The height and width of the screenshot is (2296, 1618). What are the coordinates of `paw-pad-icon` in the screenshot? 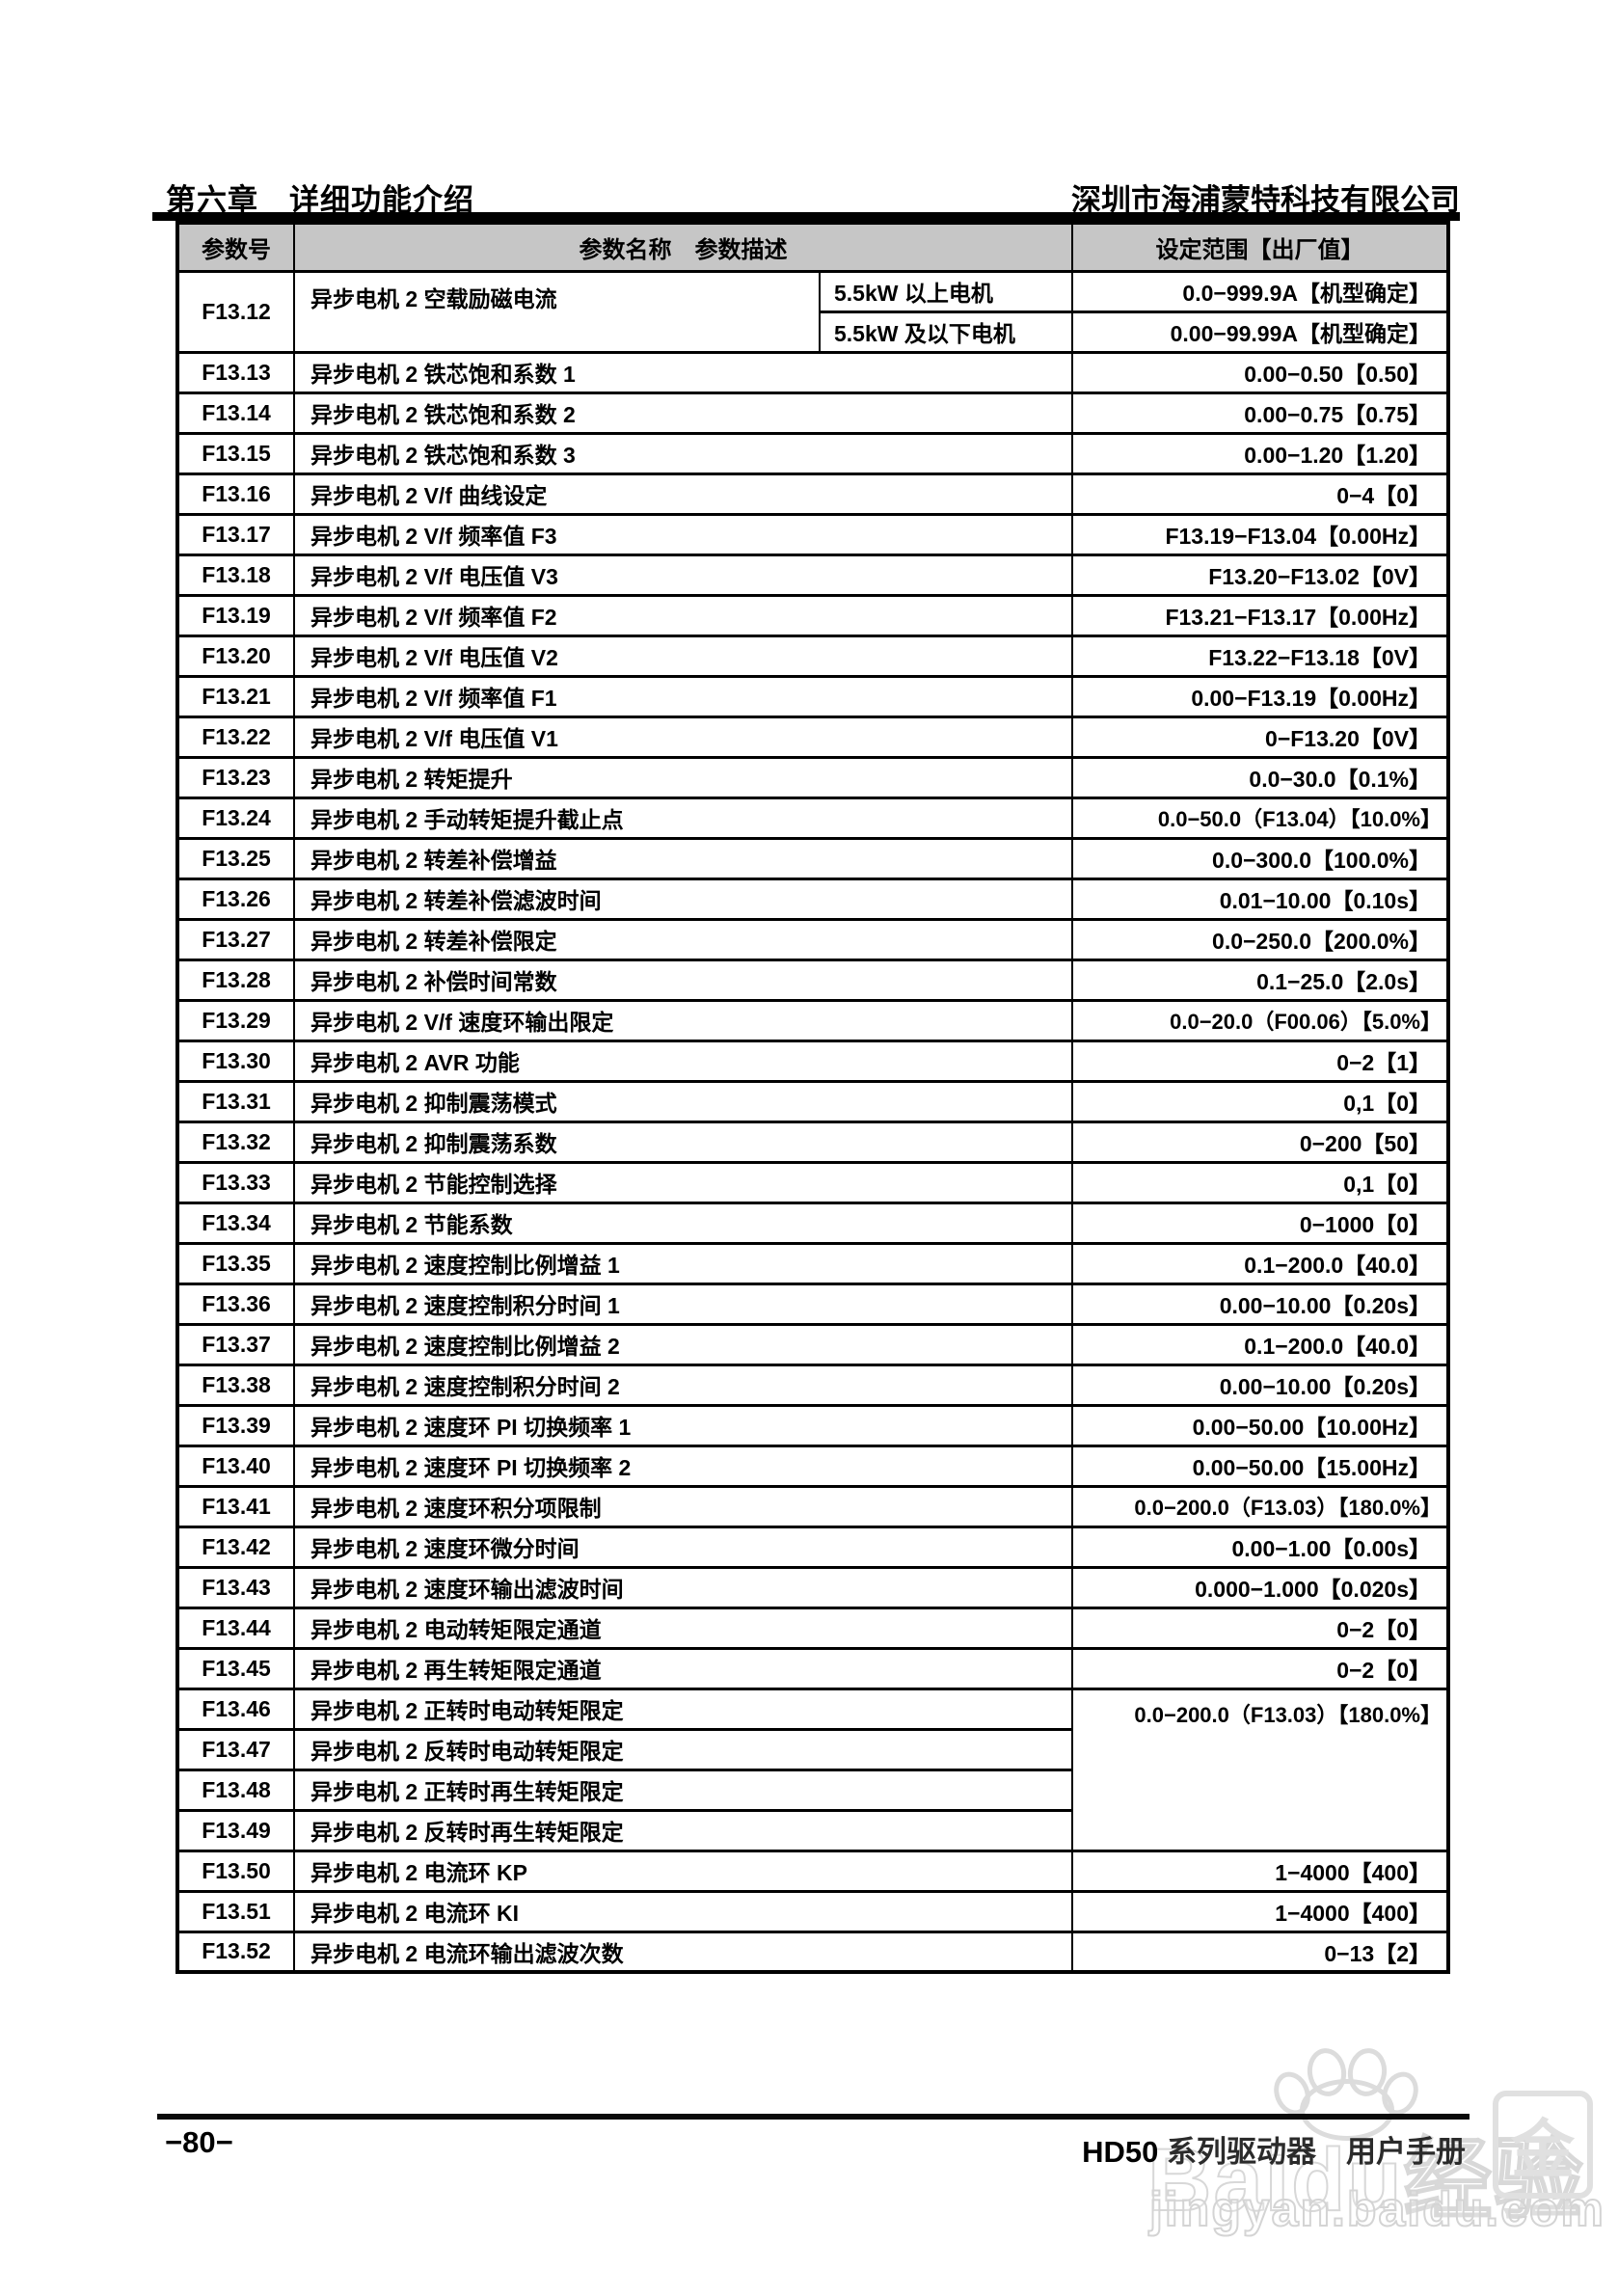 It's located at (1347, 2110).